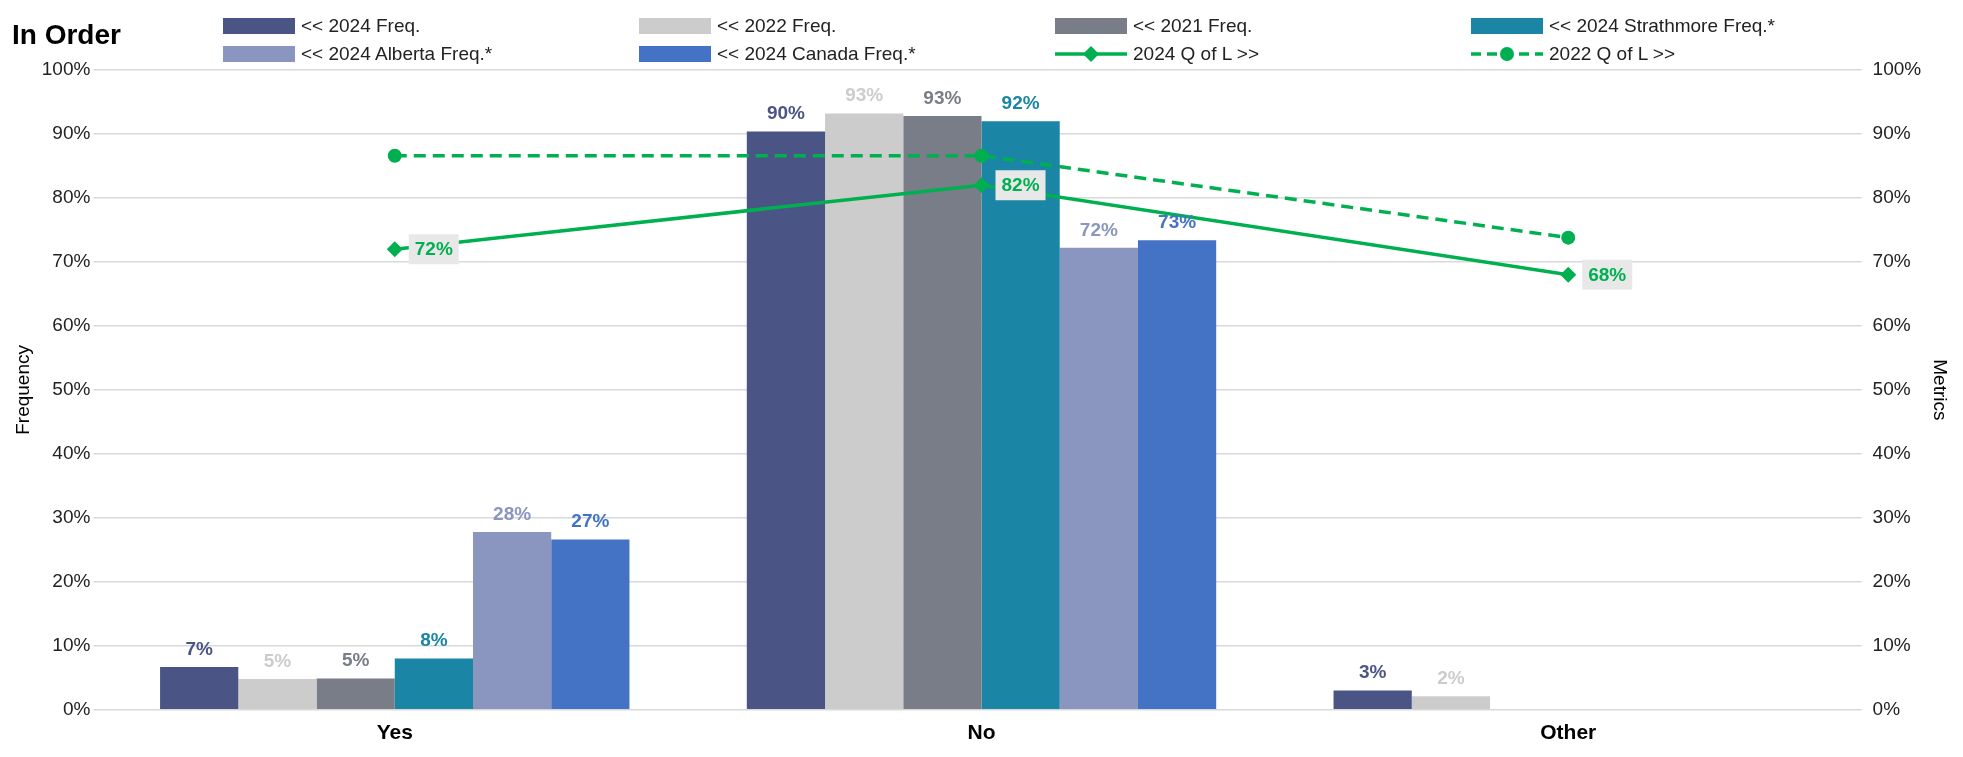 The height and width of the screenshot is (757, 1963). Describe the element at coordinates (1891, 517) in the screenshot. I see `y2-tick-label: 30%` at that location.